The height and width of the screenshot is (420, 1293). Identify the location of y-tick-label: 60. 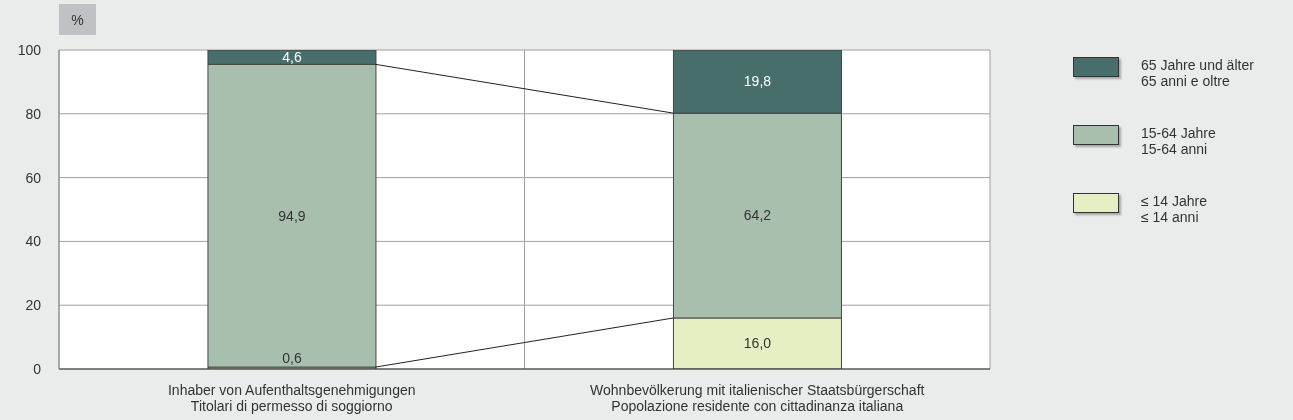
(33, 177).